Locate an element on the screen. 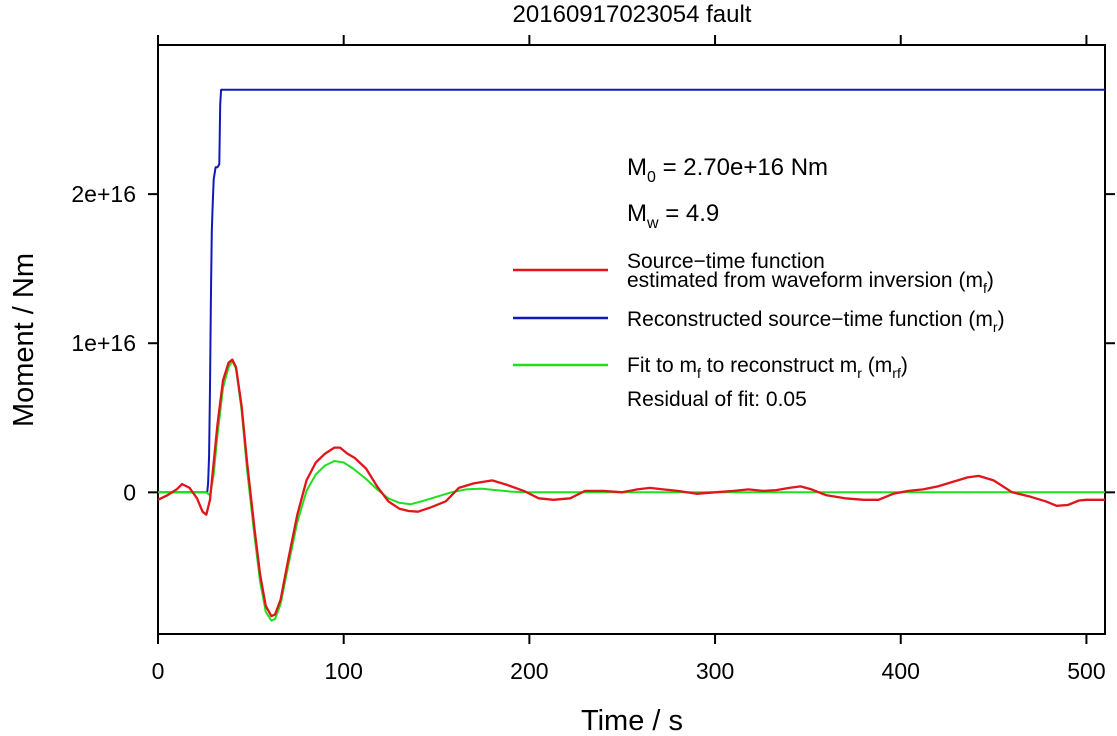  moment-annotation: M0 = 2.70e+16 Nm is located at coordinates (727, 170).